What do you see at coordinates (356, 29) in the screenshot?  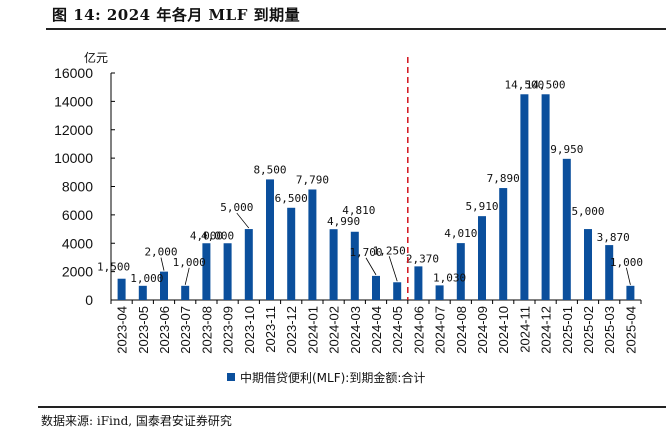 I see `title-divider` at bounding box center [356, 29].